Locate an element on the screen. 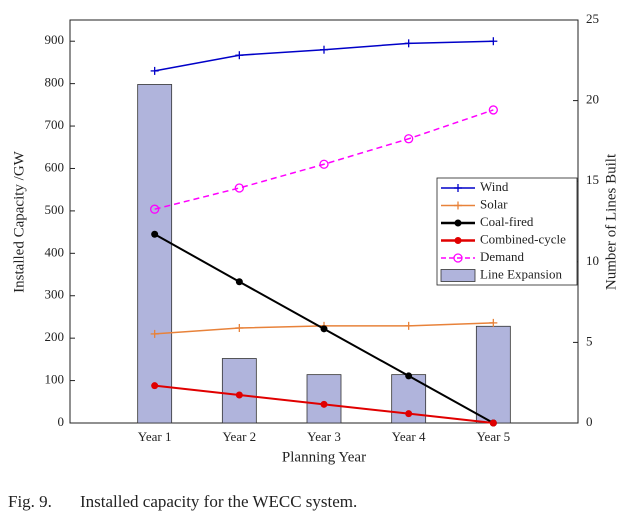 Image resolution: width=624 pixels, height=522 pixels. y-tick-label: 600 is located at coordinates (55, 166).